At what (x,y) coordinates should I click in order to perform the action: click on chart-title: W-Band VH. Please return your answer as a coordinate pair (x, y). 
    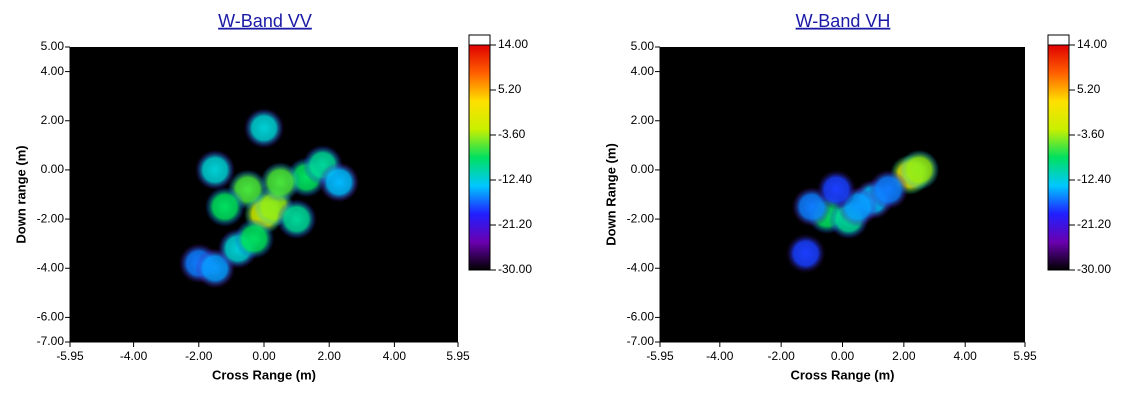
    Looking at the image, I should click on (843, 21).